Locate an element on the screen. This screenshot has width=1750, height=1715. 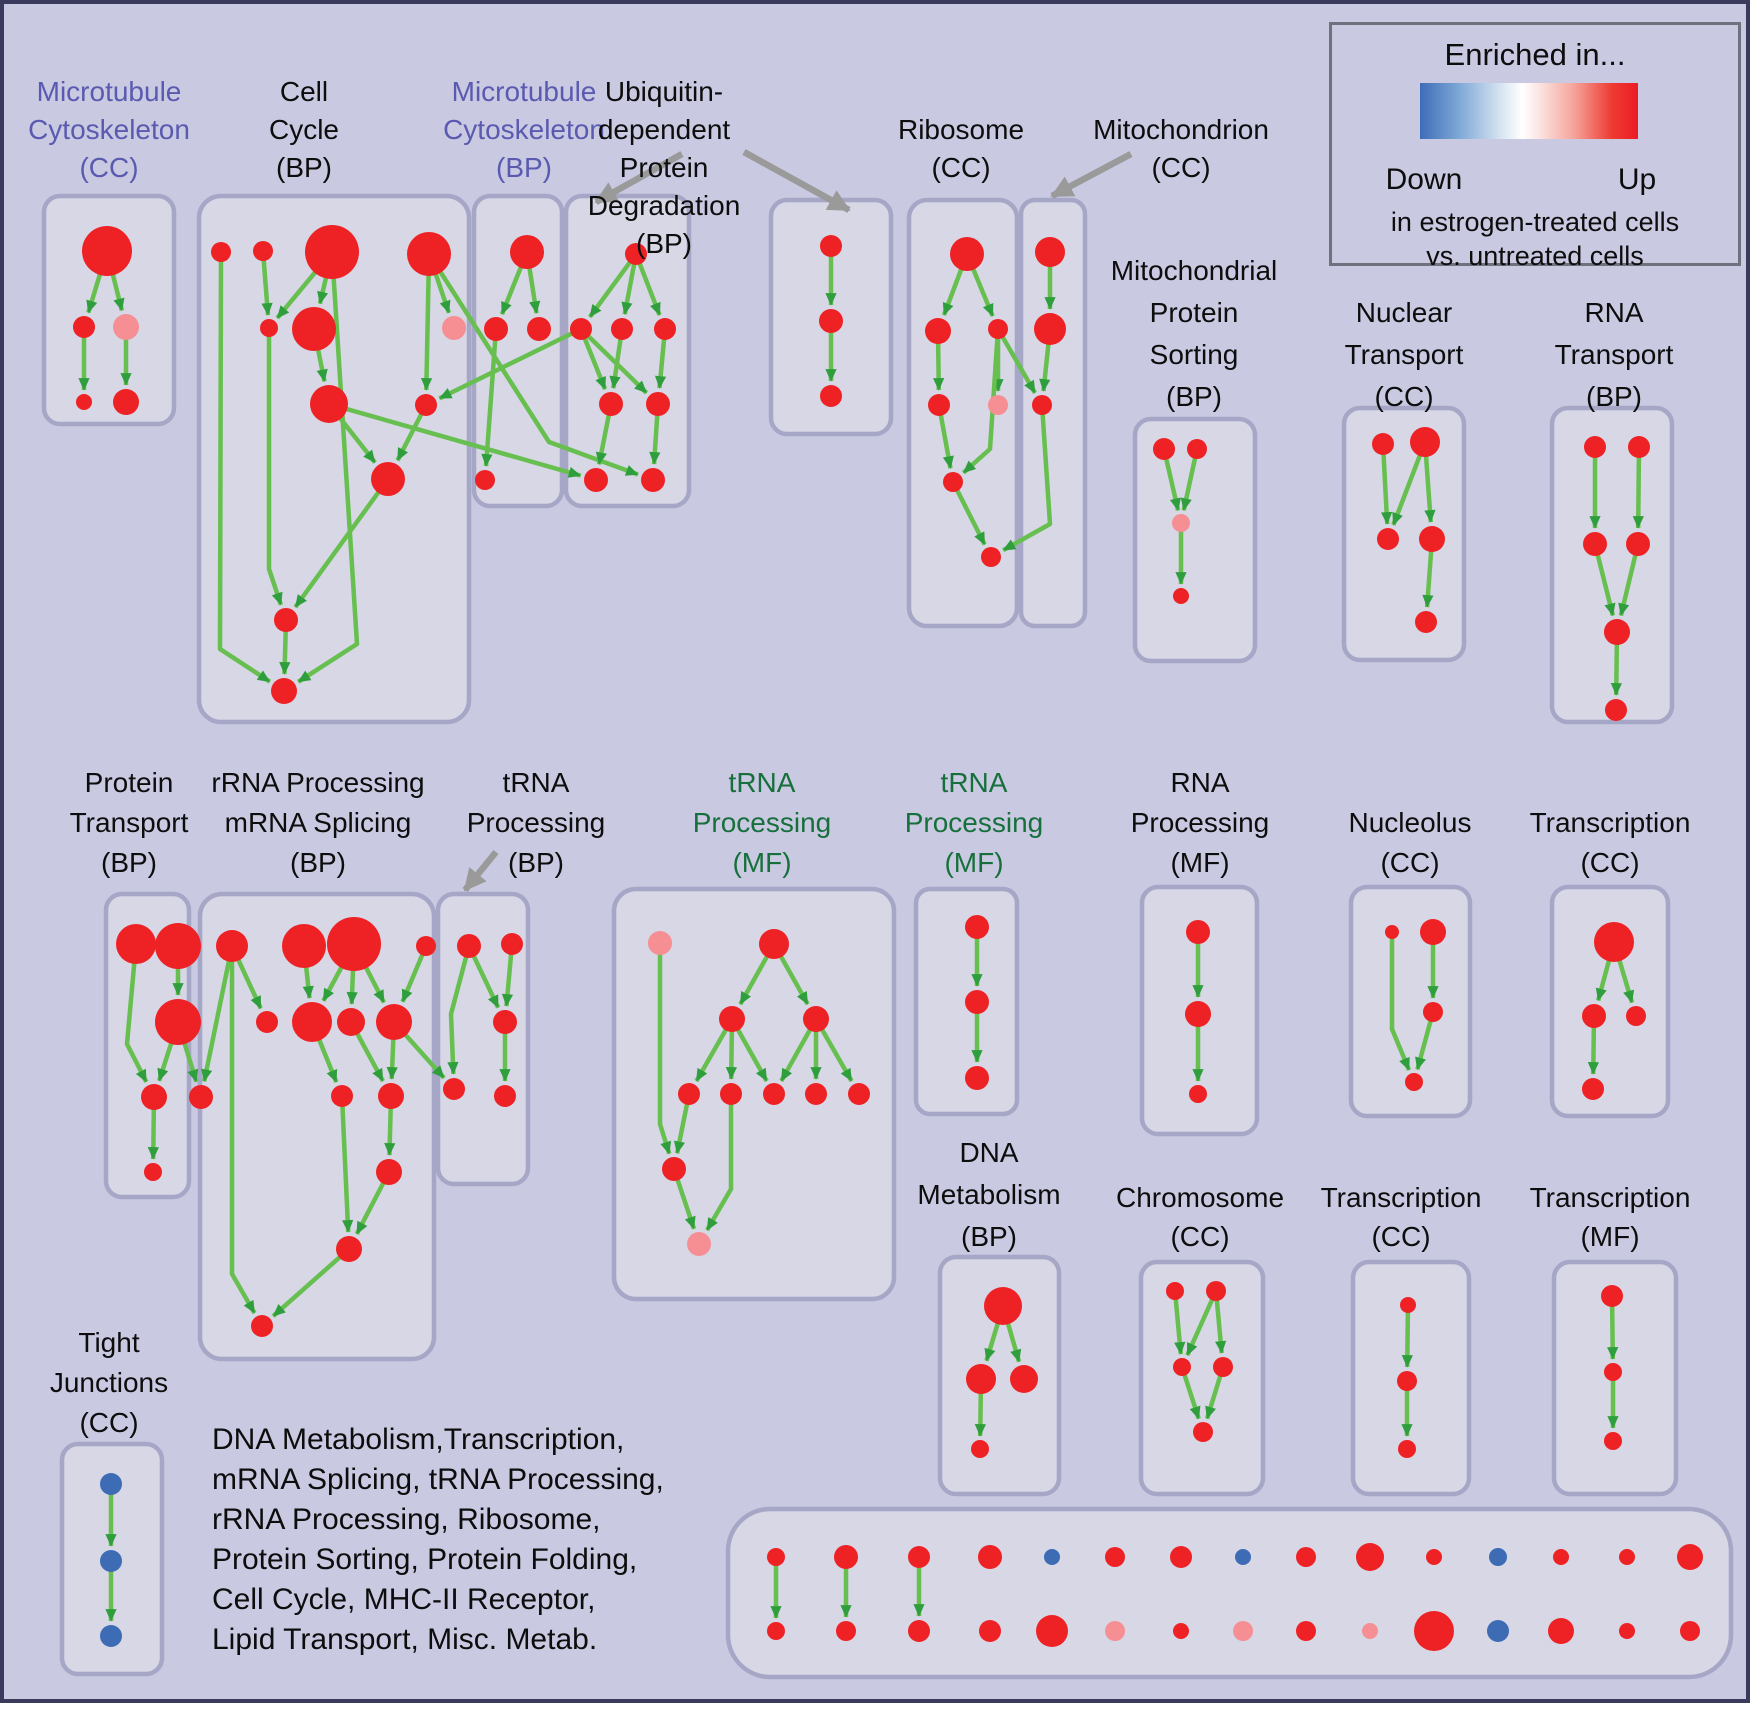
node-l14 is located at coordinates (1627, 1631).